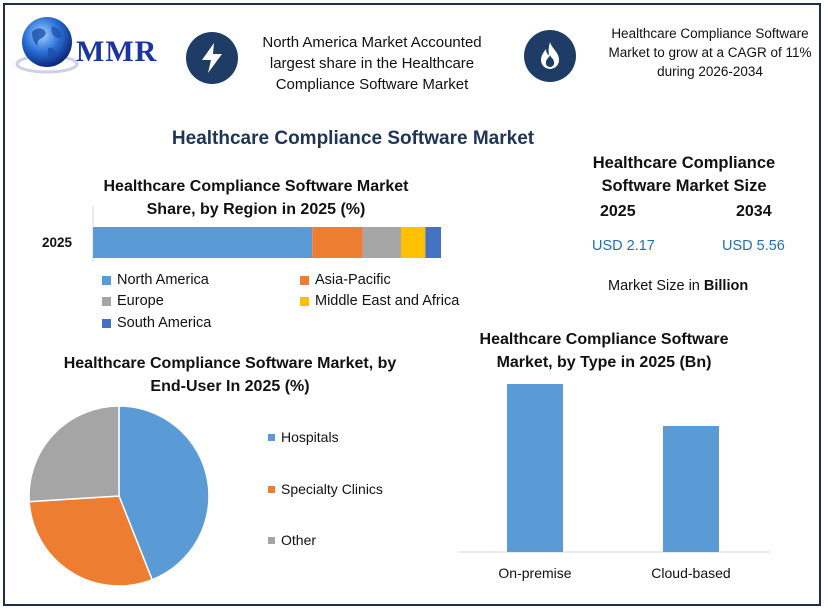 The width and height of the screenshot is (828, 613). I want to click on pie-legend-item-other: Other, so click(292, 540).